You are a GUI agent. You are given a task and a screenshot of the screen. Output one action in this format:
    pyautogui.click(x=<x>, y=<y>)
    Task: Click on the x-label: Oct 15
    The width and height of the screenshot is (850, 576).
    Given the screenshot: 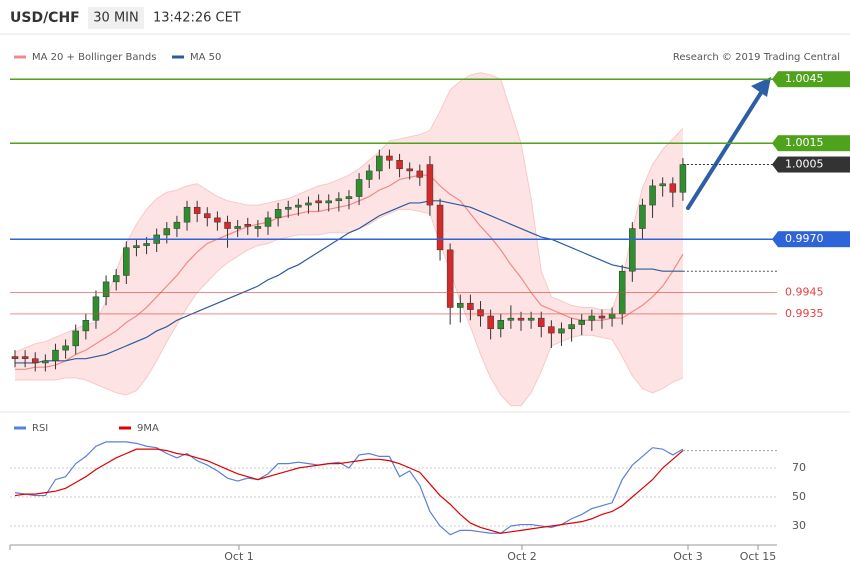 What is the action you would take?
    pyautogui.click(x=758, y=556)
    